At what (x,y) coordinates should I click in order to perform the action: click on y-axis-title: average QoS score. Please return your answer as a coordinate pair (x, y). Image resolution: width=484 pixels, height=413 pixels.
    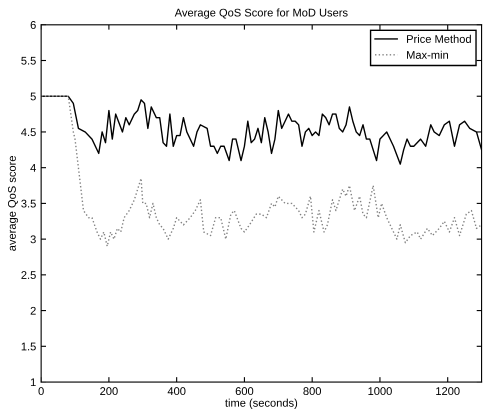
    Looking at the image, I should click on (13, 203).